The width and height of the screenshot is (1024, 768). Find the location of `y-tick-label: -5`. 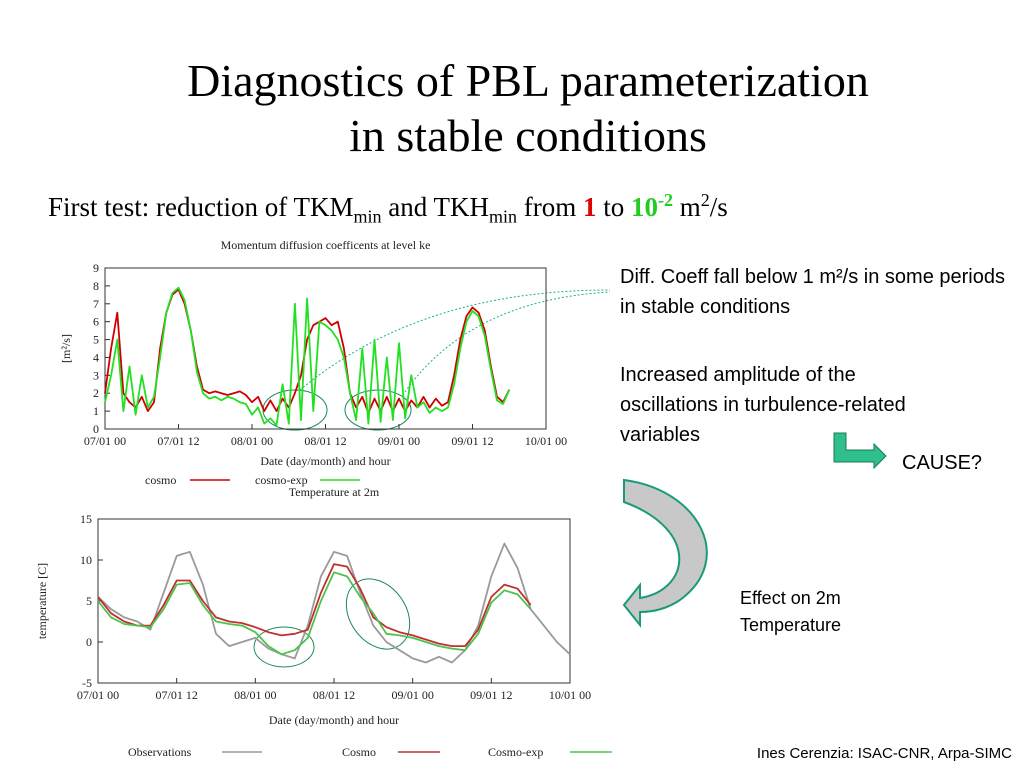

y-tick-label: -5 is located at coordinates (87, 683).